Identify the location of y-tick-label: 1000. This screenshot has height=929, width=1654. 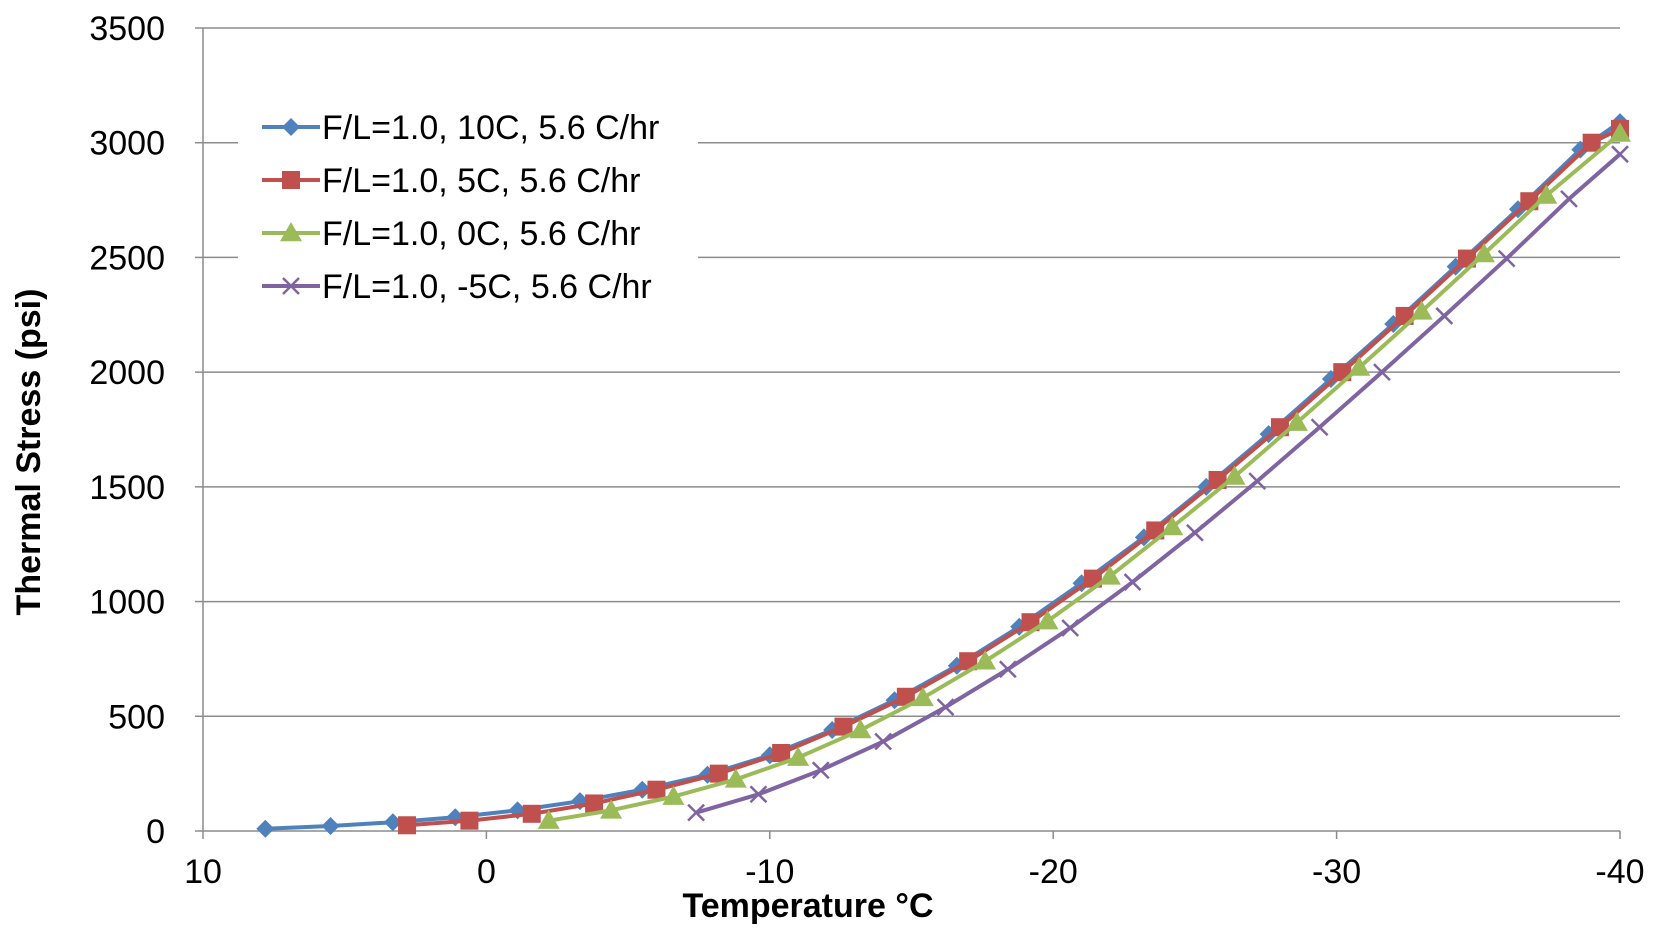
(127, 603).